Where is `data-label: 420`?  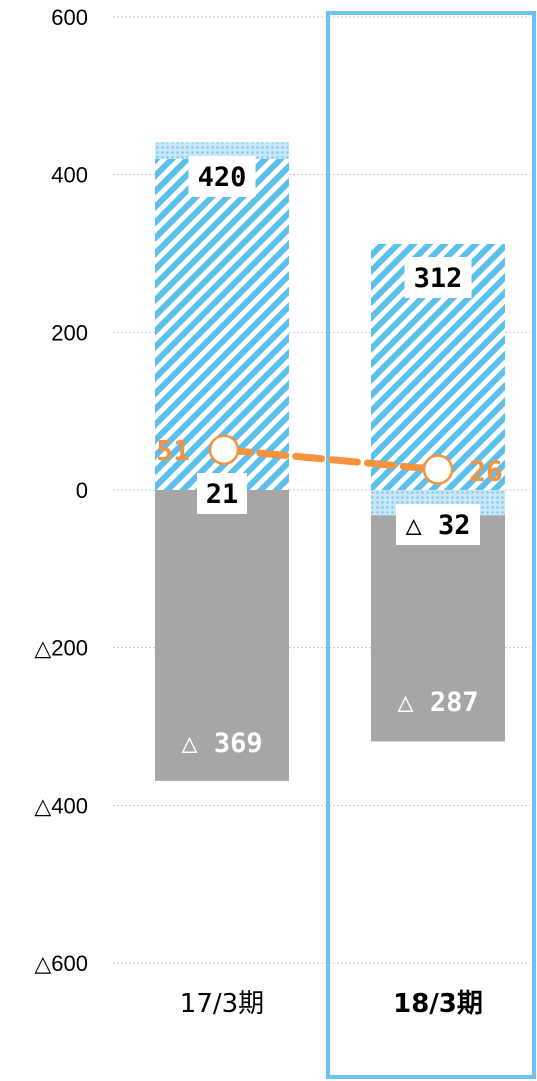 data-label: 420 is located at coordinates (222, 177).